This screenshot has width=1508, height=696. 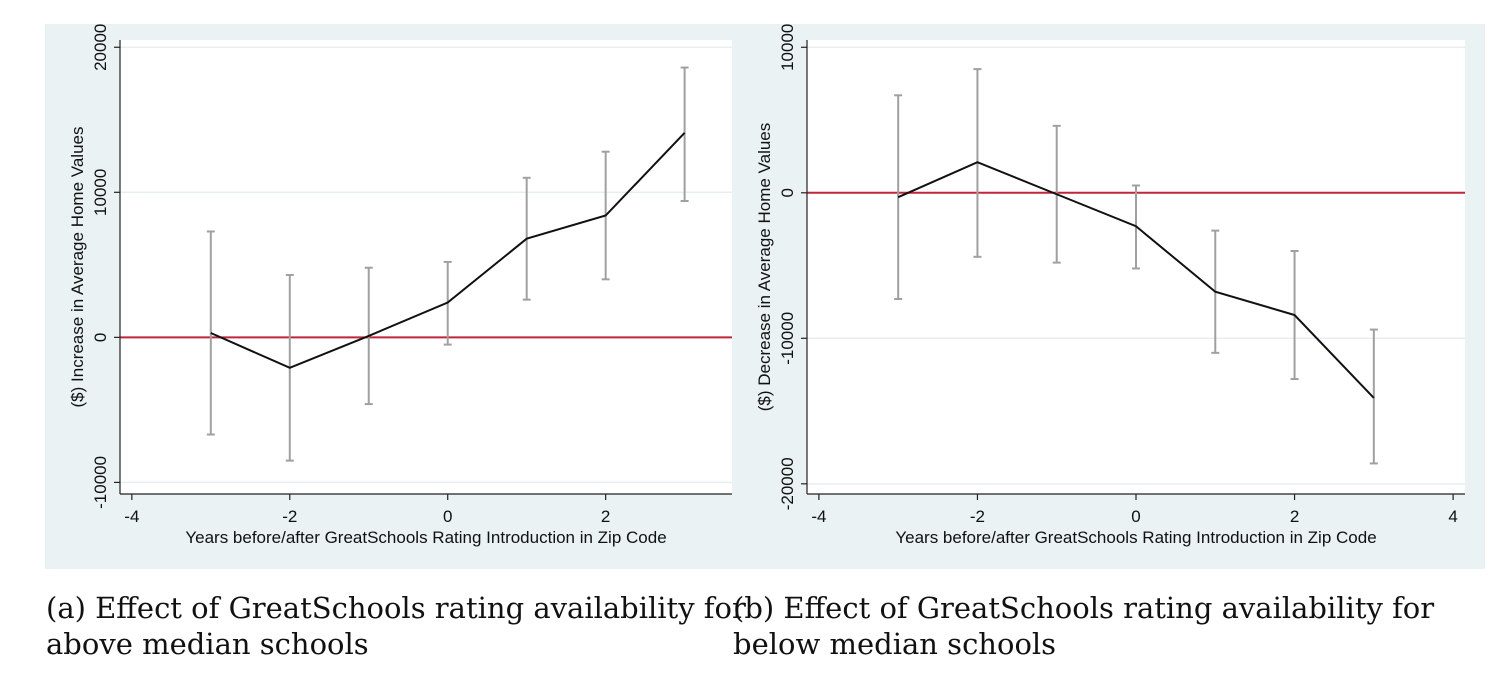 What do you see at coordinates (77, 267) in the screenshot?
I see `y-axis-title: ($) Increase in Average Home Values` at bounding box center [77, 267].